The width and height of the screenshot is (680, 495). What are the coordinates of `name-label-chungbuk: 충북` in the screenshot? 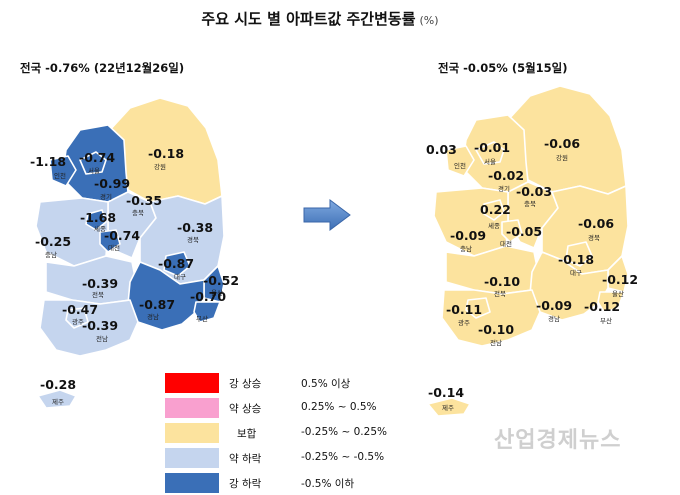 It's located at (138, 212).